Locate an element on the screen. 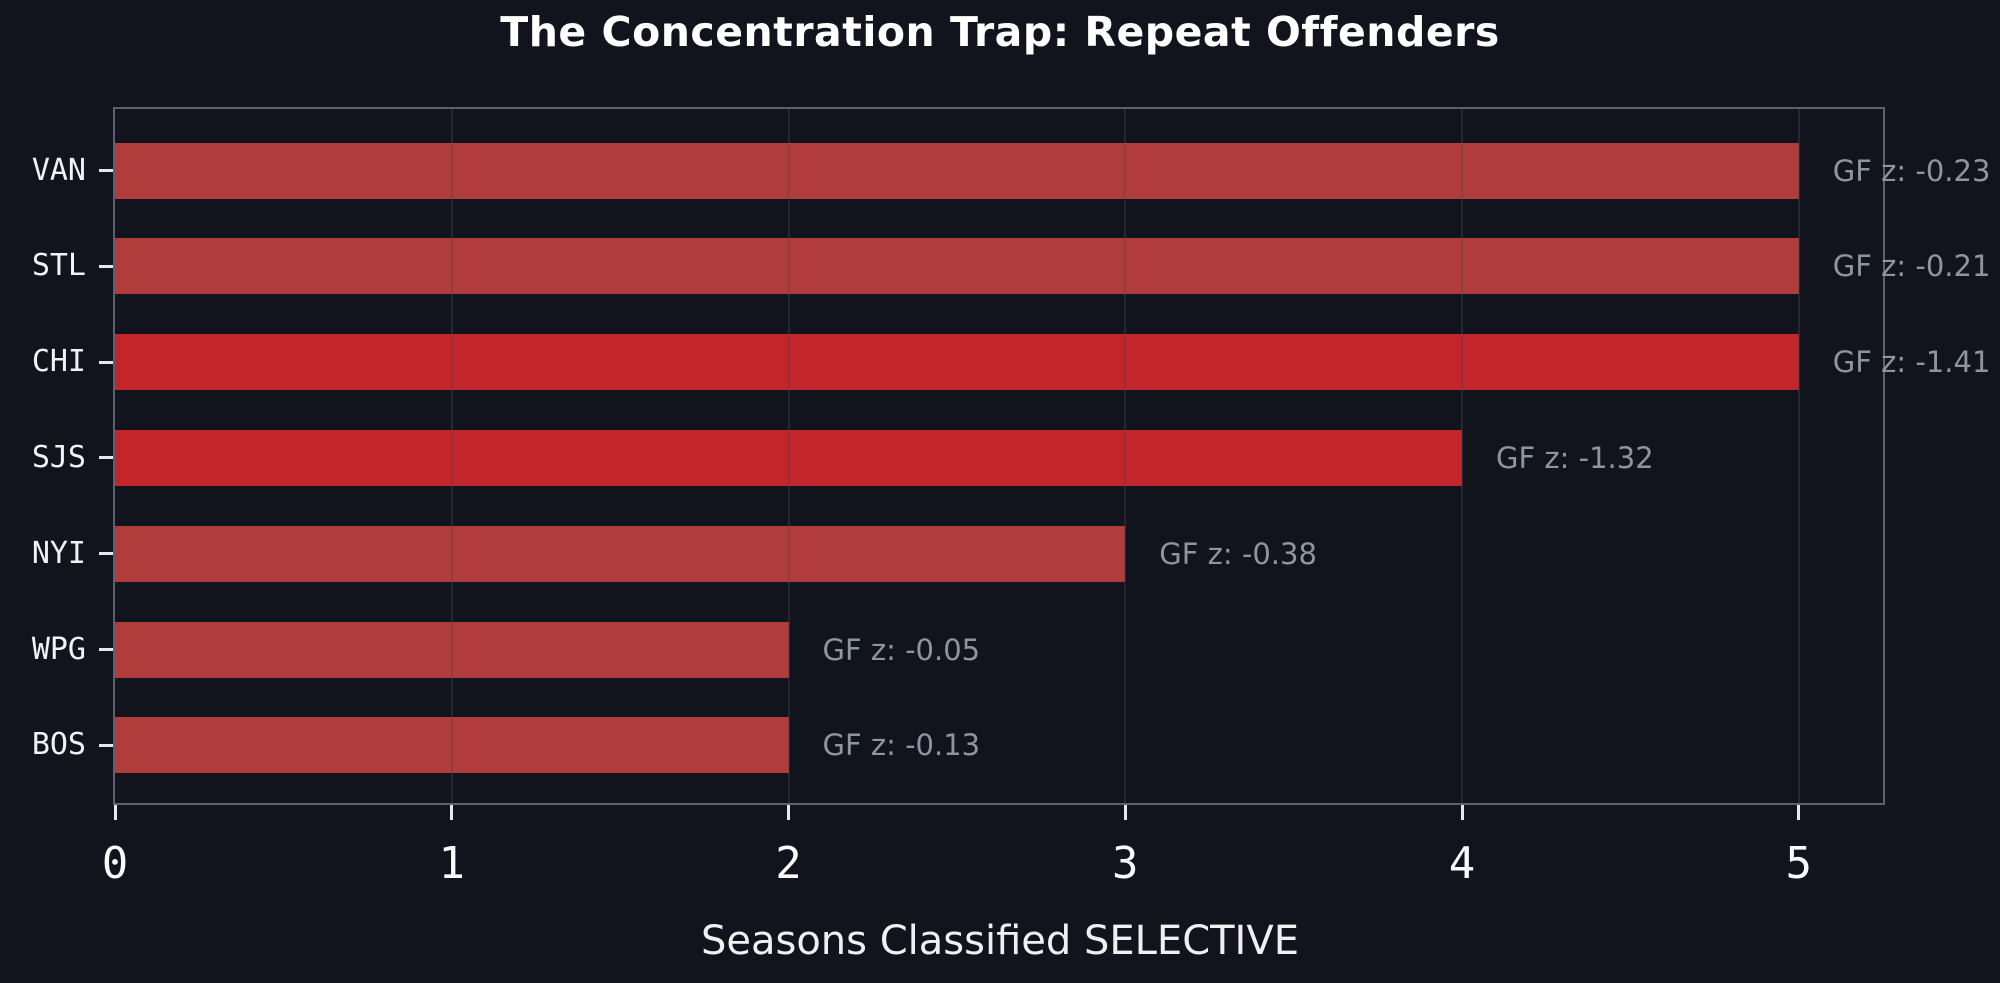  bar-annotation-wpg: GF z: -0.05 is located at coordinates (901, 649).